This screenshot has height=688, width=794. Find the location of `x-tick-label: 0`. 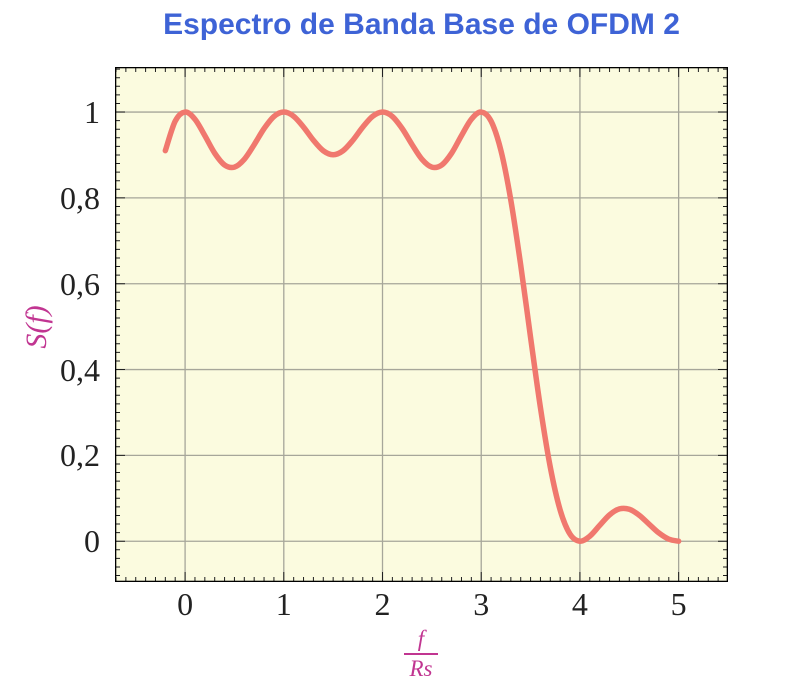

x-tick-label: 0 is located at coordinates (185, 604).